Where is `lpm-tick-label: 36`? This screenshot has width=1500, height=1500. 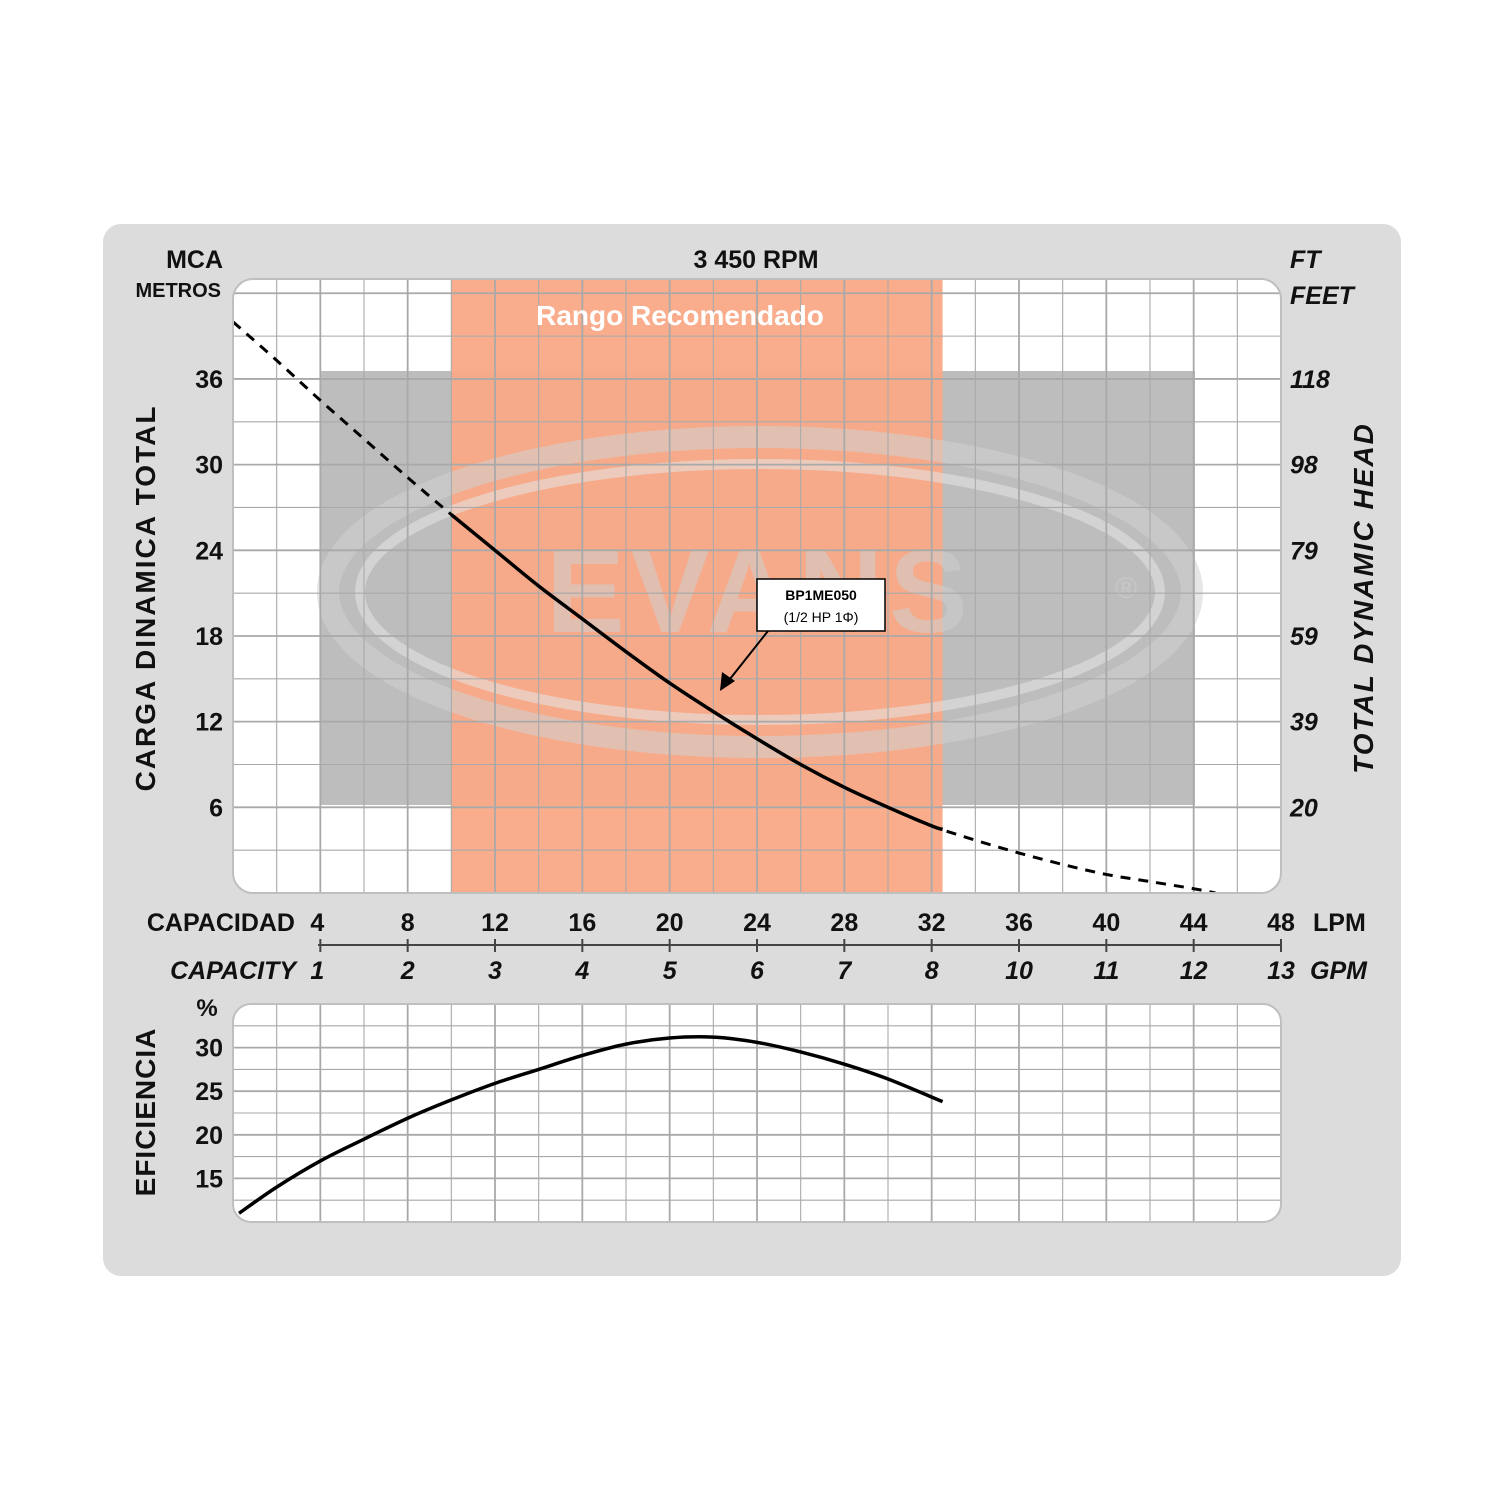 lpm-tick-label: 36 is located at coordinates (1019, 923).